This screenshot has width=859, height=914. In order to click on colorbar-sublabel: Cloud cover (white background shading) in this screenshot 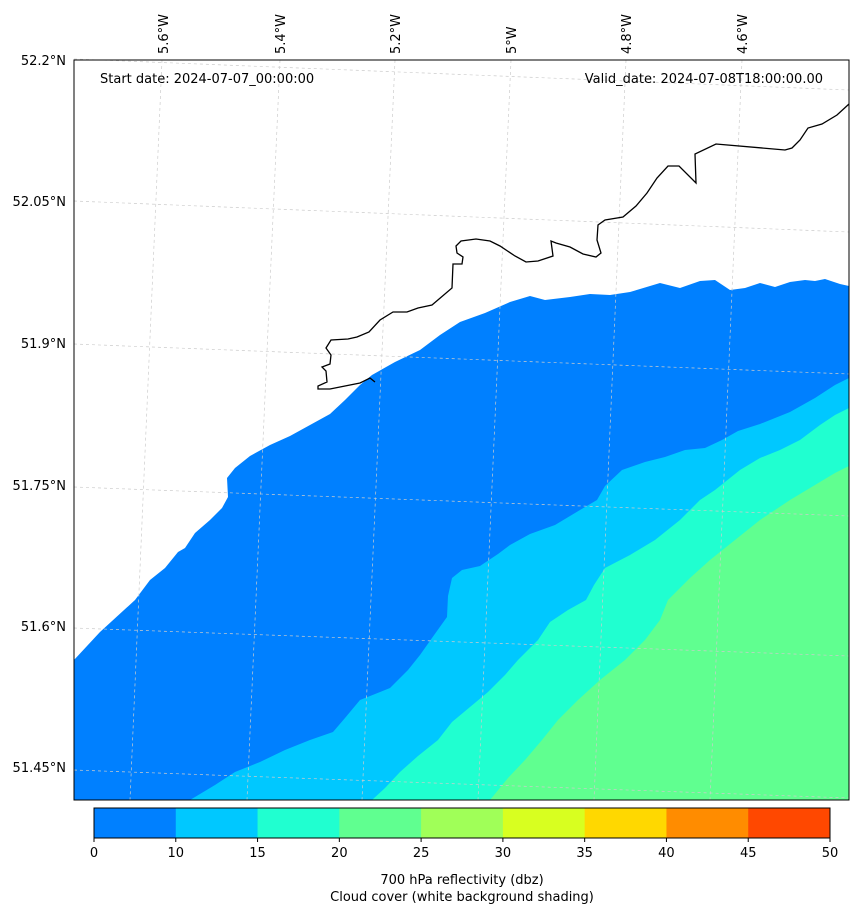, I will do `click(462, 897)`.